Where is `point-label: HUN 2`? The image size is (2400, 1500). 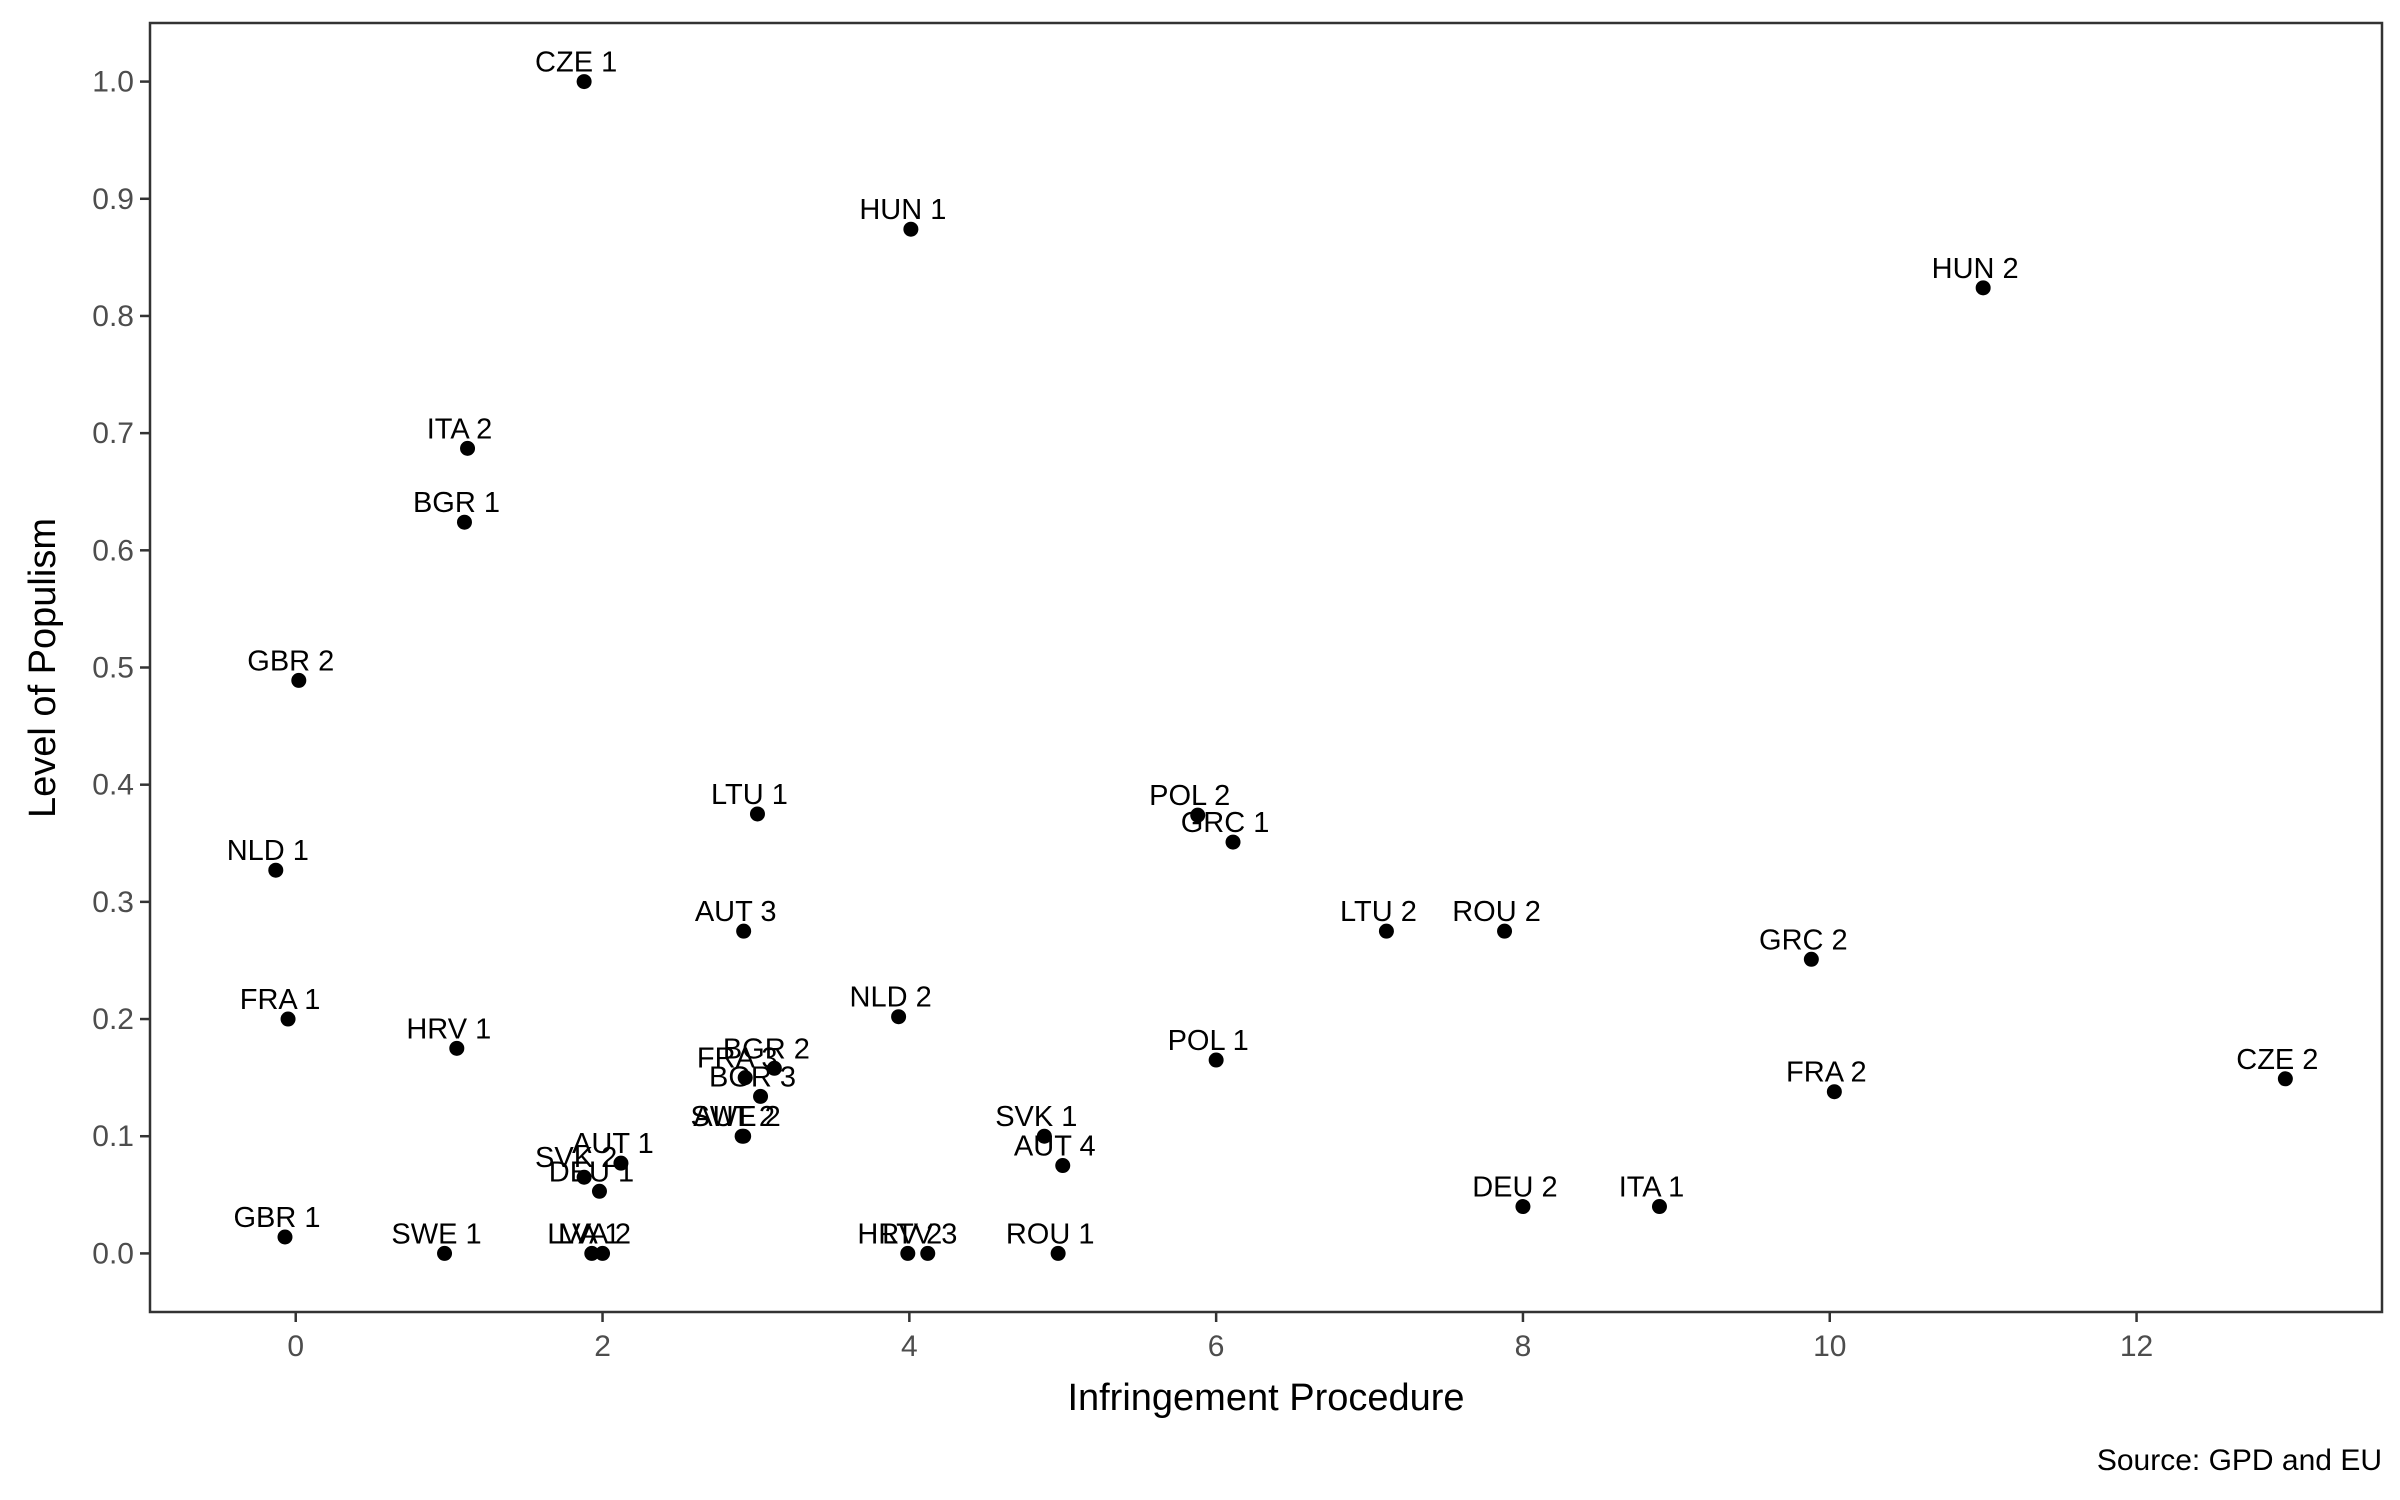
point-label: HUN 2 is located at coordinates (1975, 269).